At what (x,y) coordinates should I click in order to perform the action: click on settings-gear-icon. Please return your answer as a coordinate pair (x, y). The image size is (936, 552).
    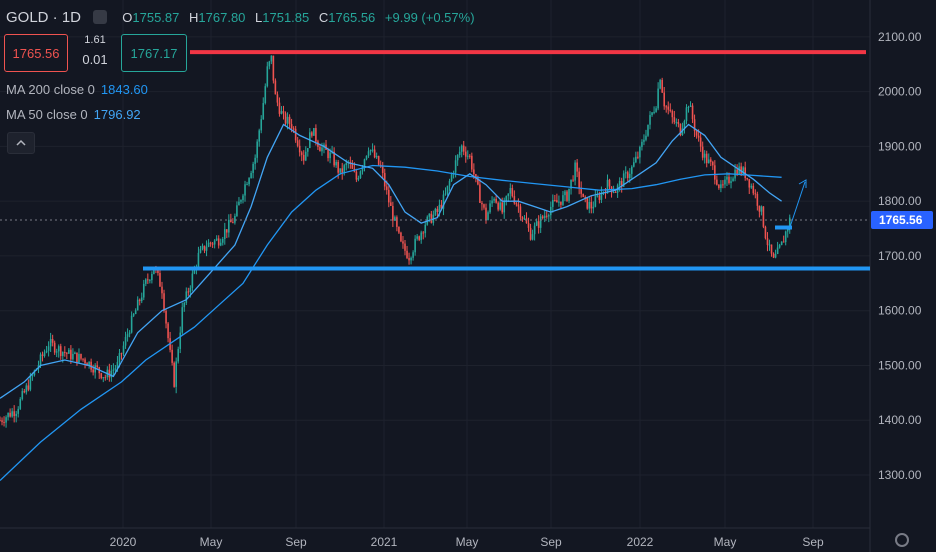
    Looking at the image, I should click on (902, 540).